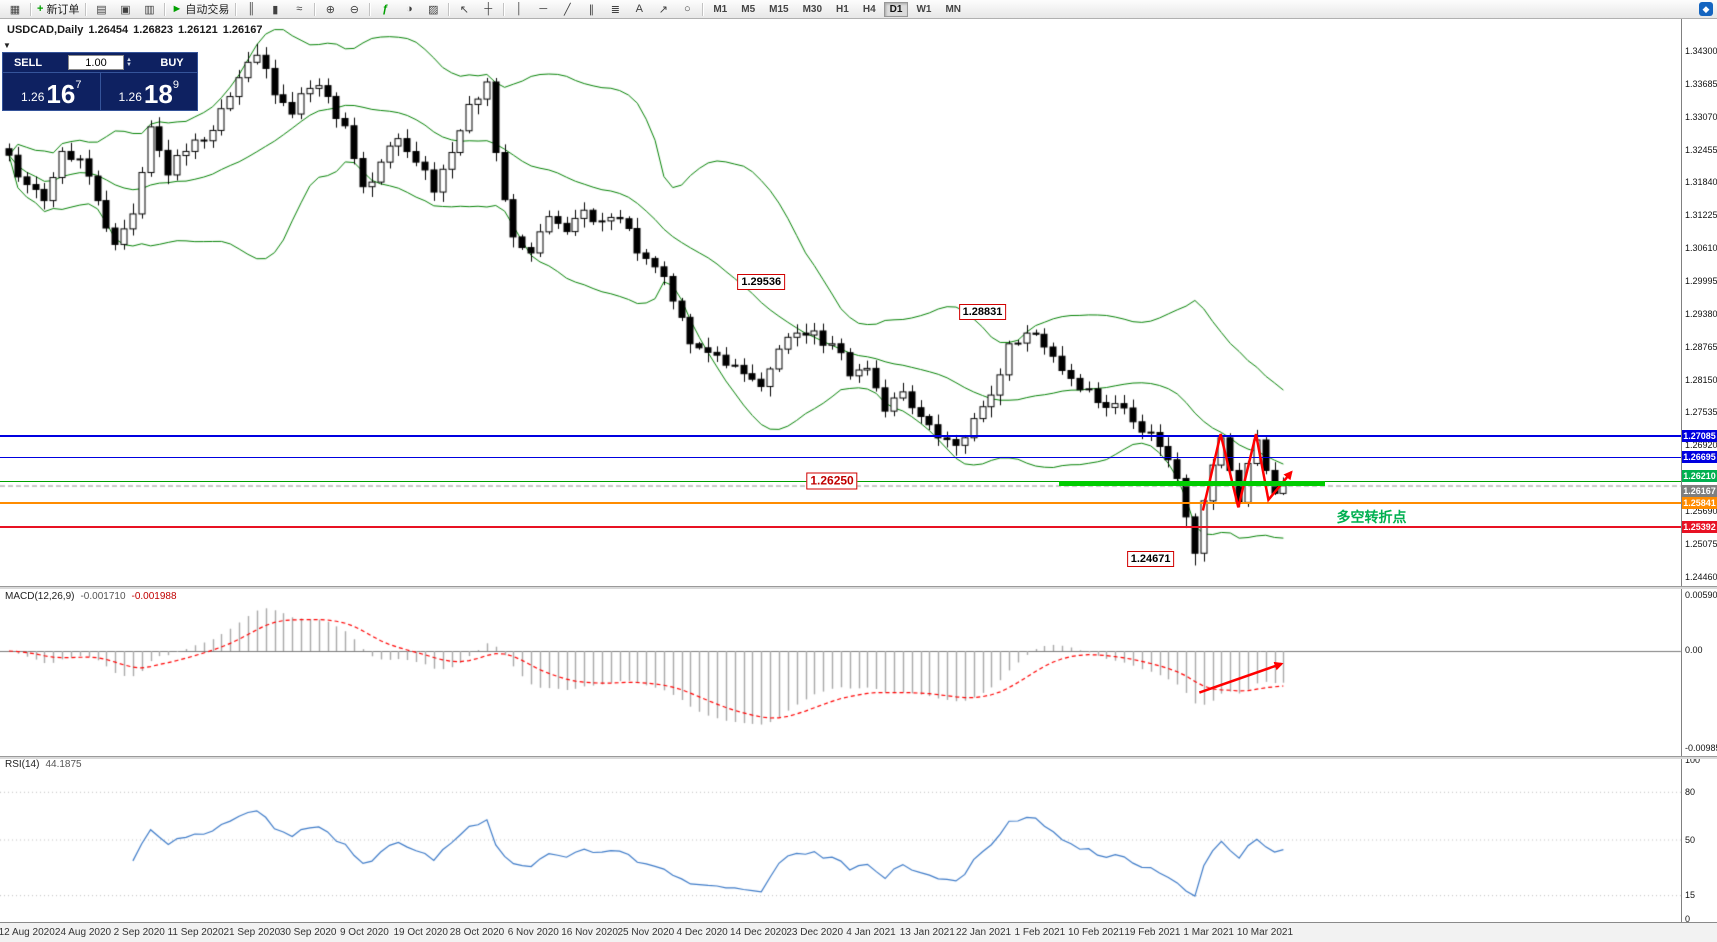  Describe the element at coordinates (840, 526) in the screenshot. I see `support-line-red` at that location.